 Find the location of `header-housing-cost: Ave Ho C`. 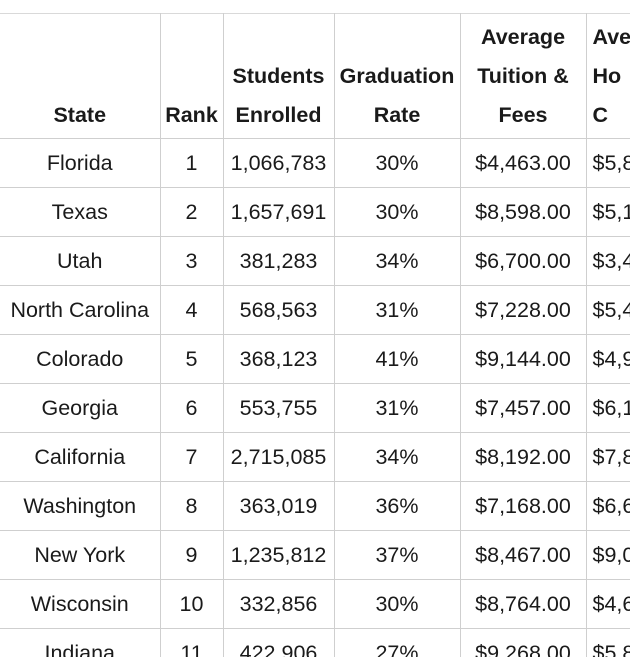

header-housing-cost: Ave Ho C is located at coordinates (607, 76).